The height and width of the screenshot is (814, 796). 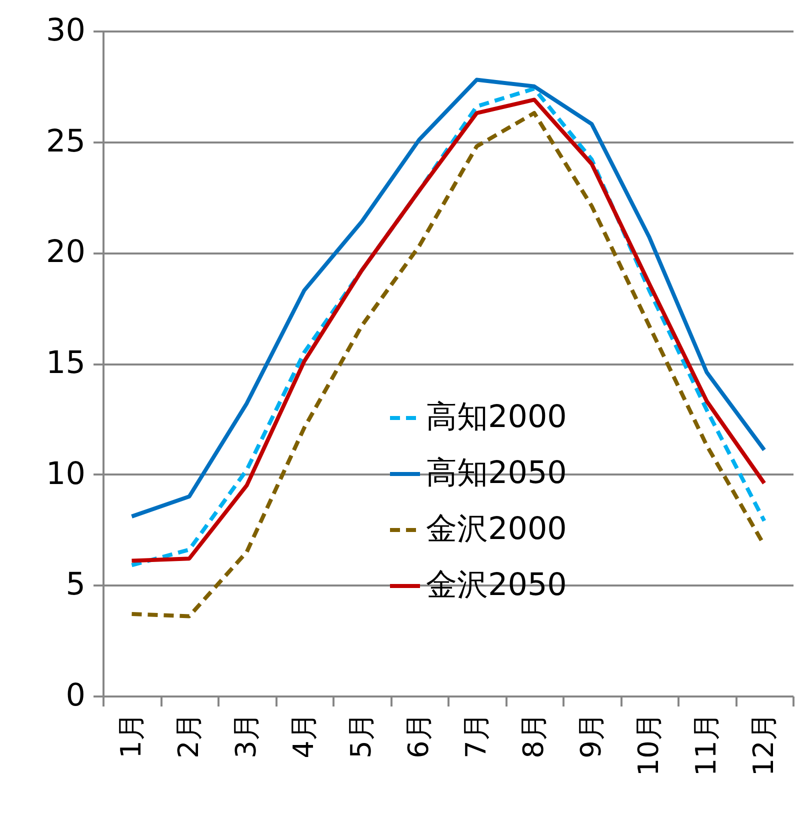 What do you see at coordinates (496, 585) in the screenshot?
I see `legend-label: 金沢2050` at bounding box center [496, 585].